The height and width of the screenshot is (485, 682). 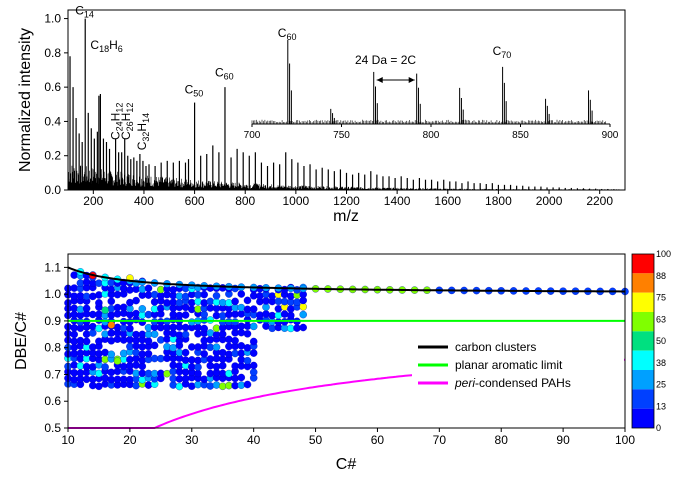 I want to click on inset-noise, so click(x=428, y=121).